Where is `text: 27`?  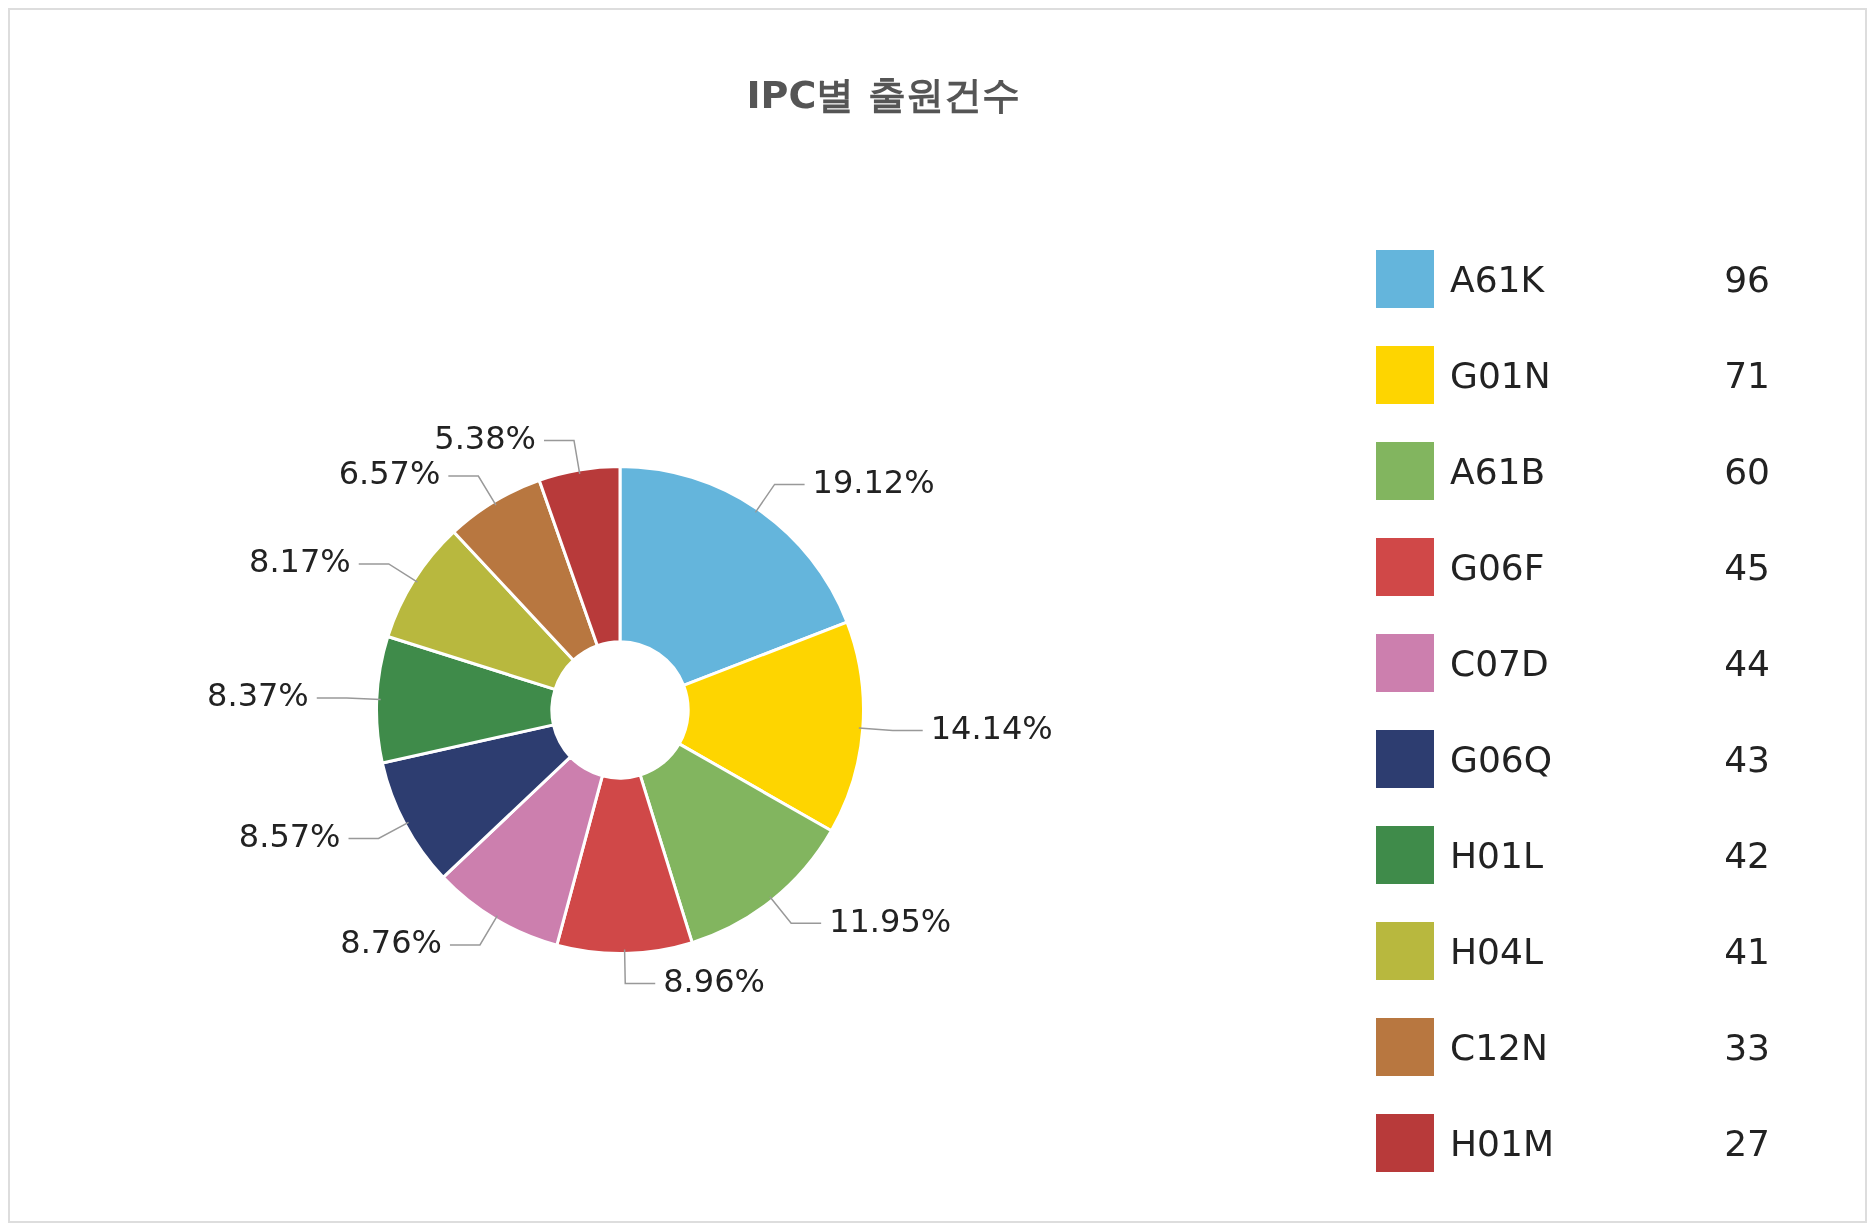
text: 27 is located at coordinates (1746, 1143).